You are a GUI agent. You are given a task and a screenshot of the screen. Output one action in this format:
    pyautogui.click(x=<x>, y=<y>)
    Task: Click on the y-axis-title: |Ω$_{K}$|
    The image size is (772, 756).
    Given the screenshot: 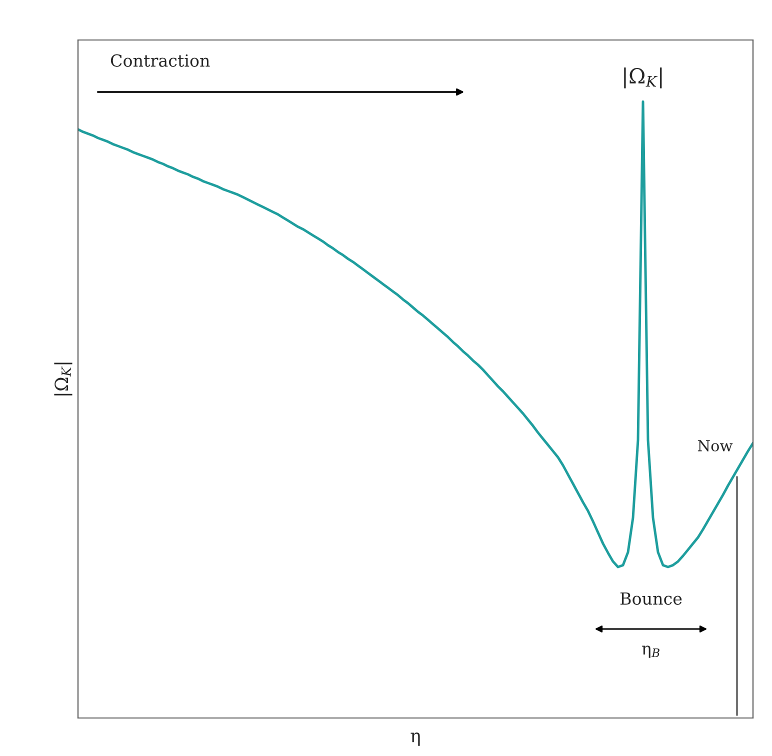 What is the action you would take?
    pyautogui.click(x=63, y=379)
    